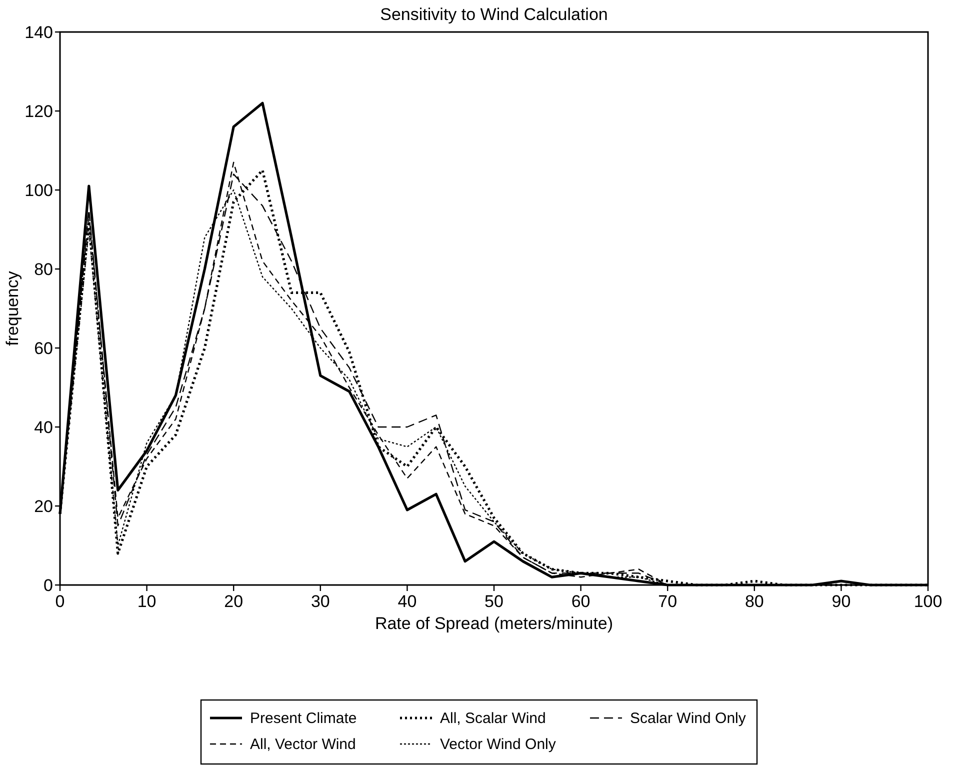  I want to click on x-tick-label: 70, so click(668, 601).